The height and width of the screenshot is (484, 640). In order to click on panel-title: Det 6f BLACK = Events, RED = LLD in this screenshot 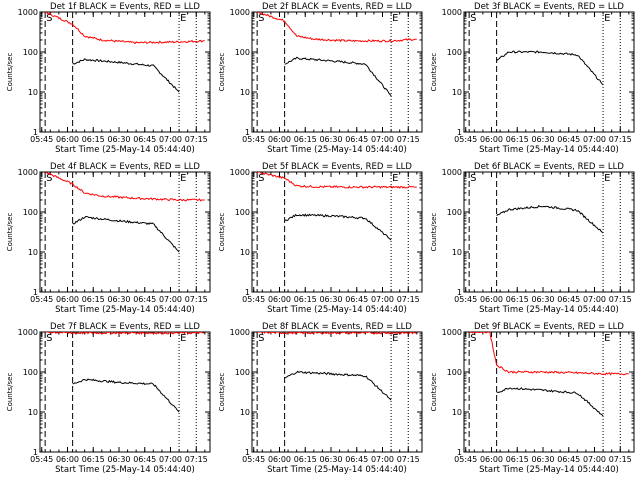, I will do `click(549, 167)`.